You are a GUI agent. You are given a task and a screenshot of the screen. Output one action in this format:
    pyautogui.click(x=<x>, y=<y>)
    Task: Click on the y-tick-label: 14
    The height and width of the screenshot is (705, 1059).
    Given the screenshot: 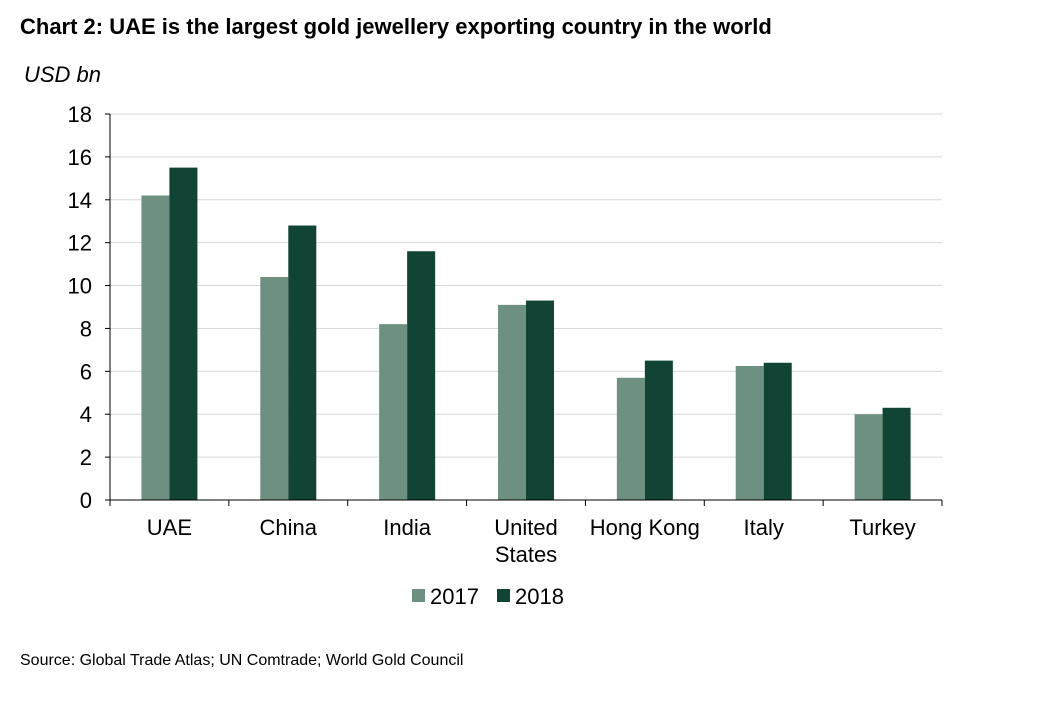 What is the action you would take?
    pyautogui.click(x=80, y=200)
    